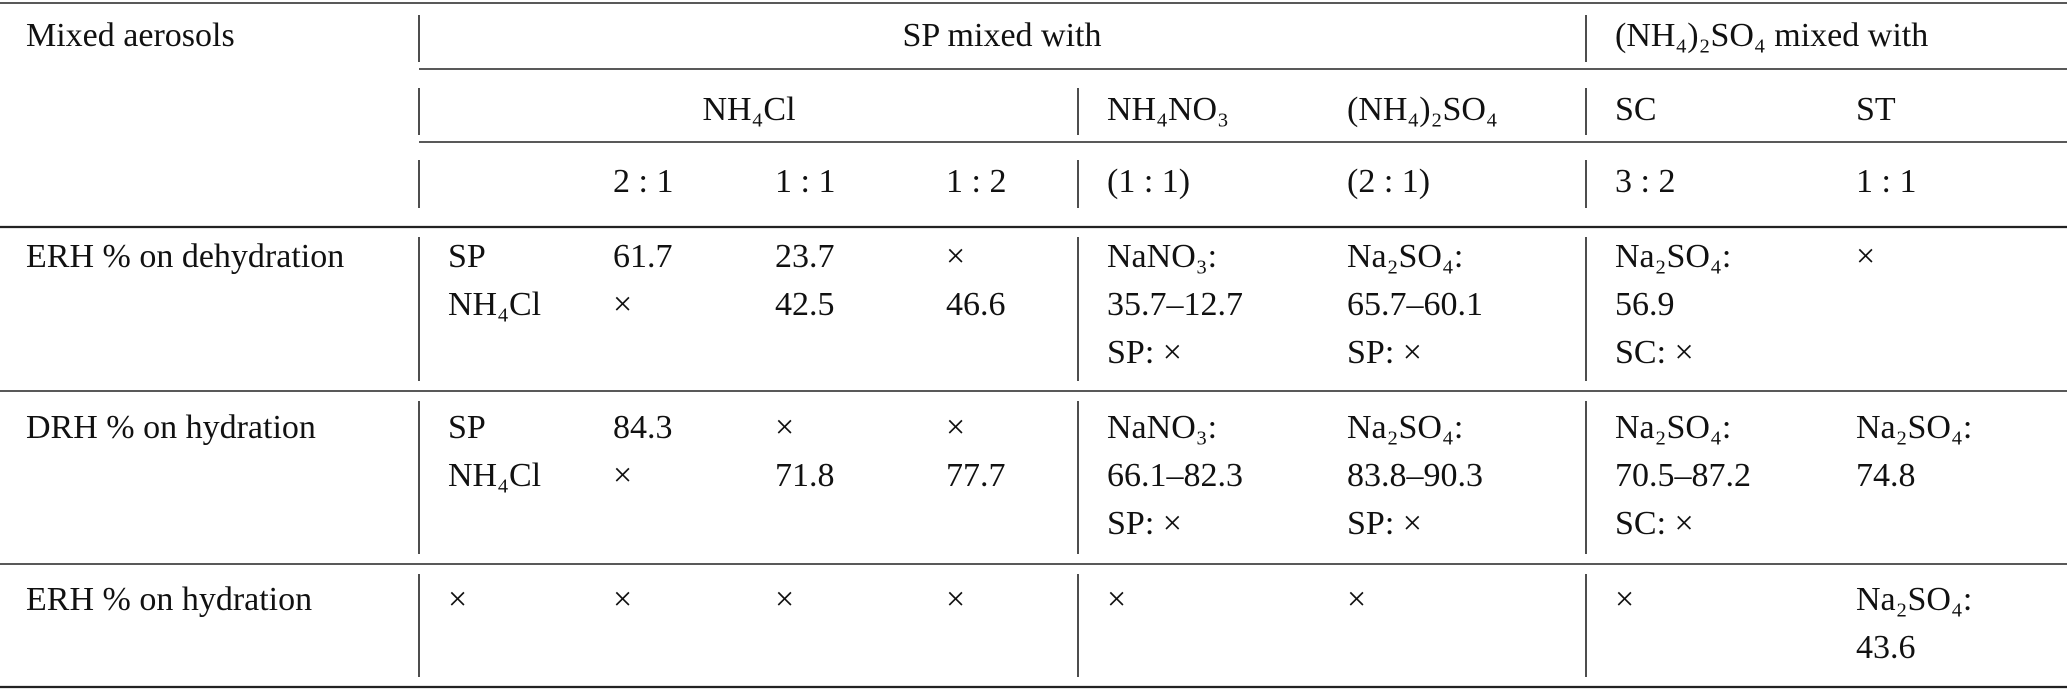 The image size is (2067, 689). Describe the element at coordinates (1422, 109) in the screenshot. I see `header-cell: (NH₄)₂SO₄` at that location.